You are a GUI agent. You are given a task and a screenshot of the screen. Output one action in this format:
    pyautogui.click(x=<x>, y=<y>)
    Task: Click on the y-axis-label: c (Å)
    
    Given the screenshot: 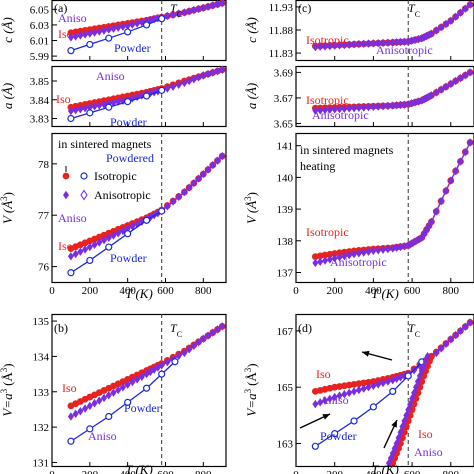 What is the action you would take?
    pyautogui.click(x=7, y=30)
    